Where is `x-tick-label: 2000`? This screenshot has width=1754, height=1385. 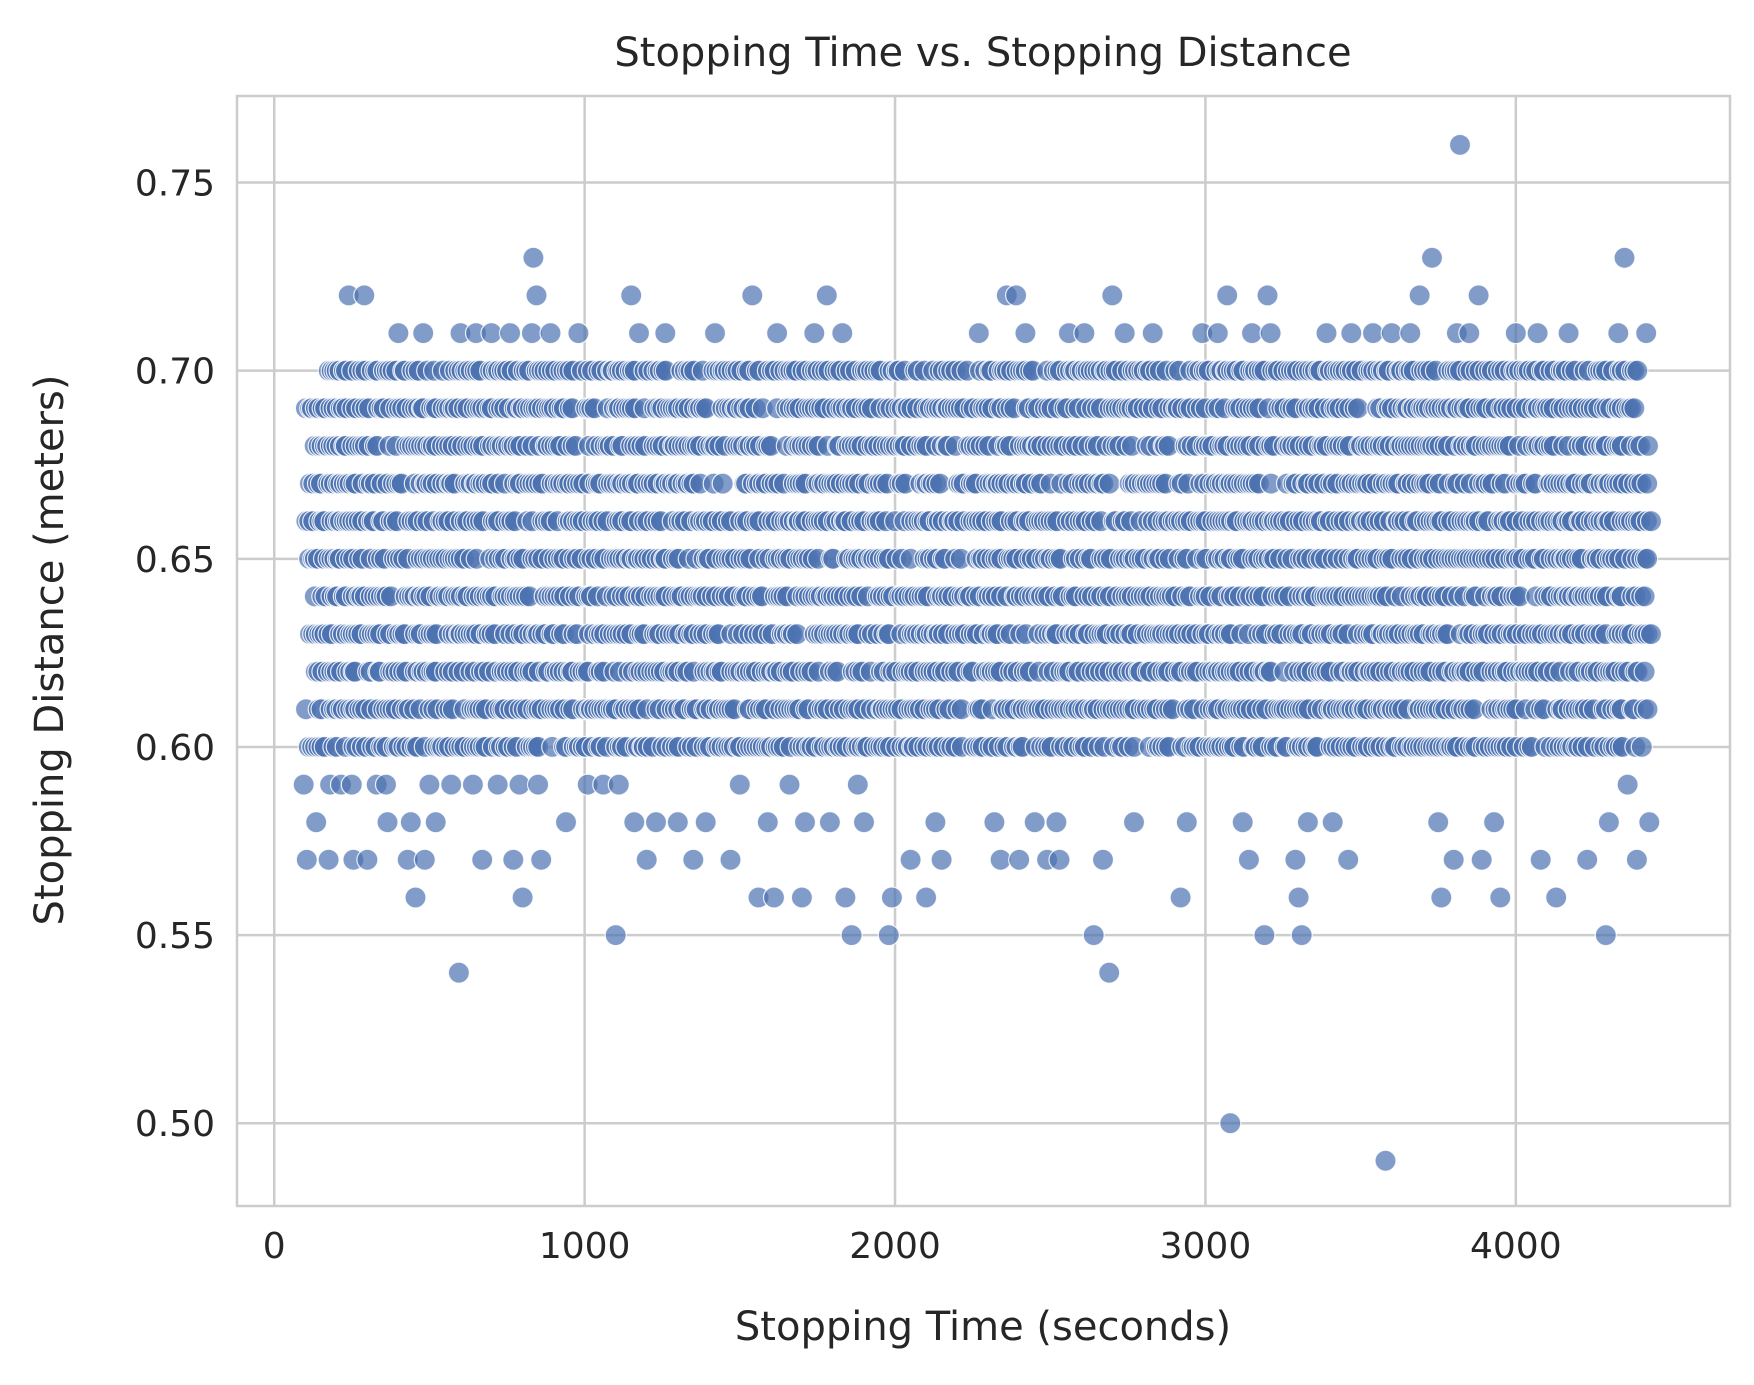 x-tick-label: 2000 is located at coordinates (895, 1246).